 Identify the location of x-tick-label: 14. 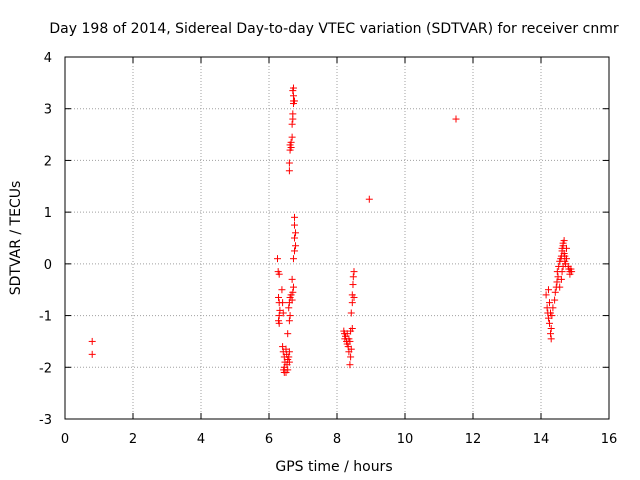
(541, 439).